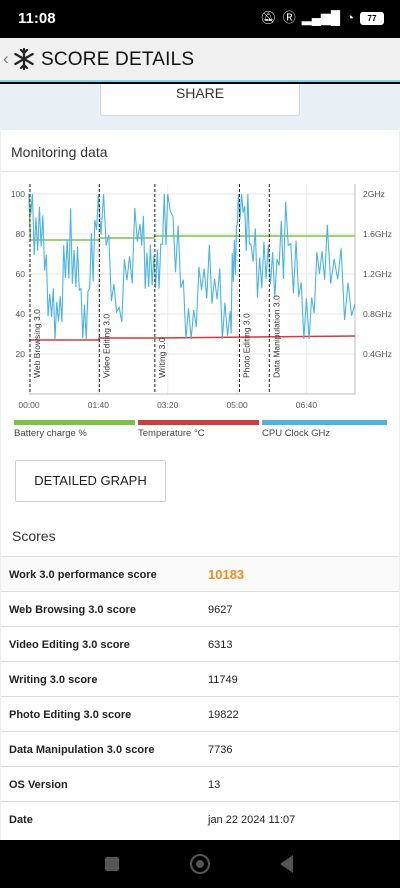 The width and height of the screenshot is (400, 888). Describe the element at coordinates (83, 575) in the screenshot. I see `row-label: Work 3.0 performance score` at that location.